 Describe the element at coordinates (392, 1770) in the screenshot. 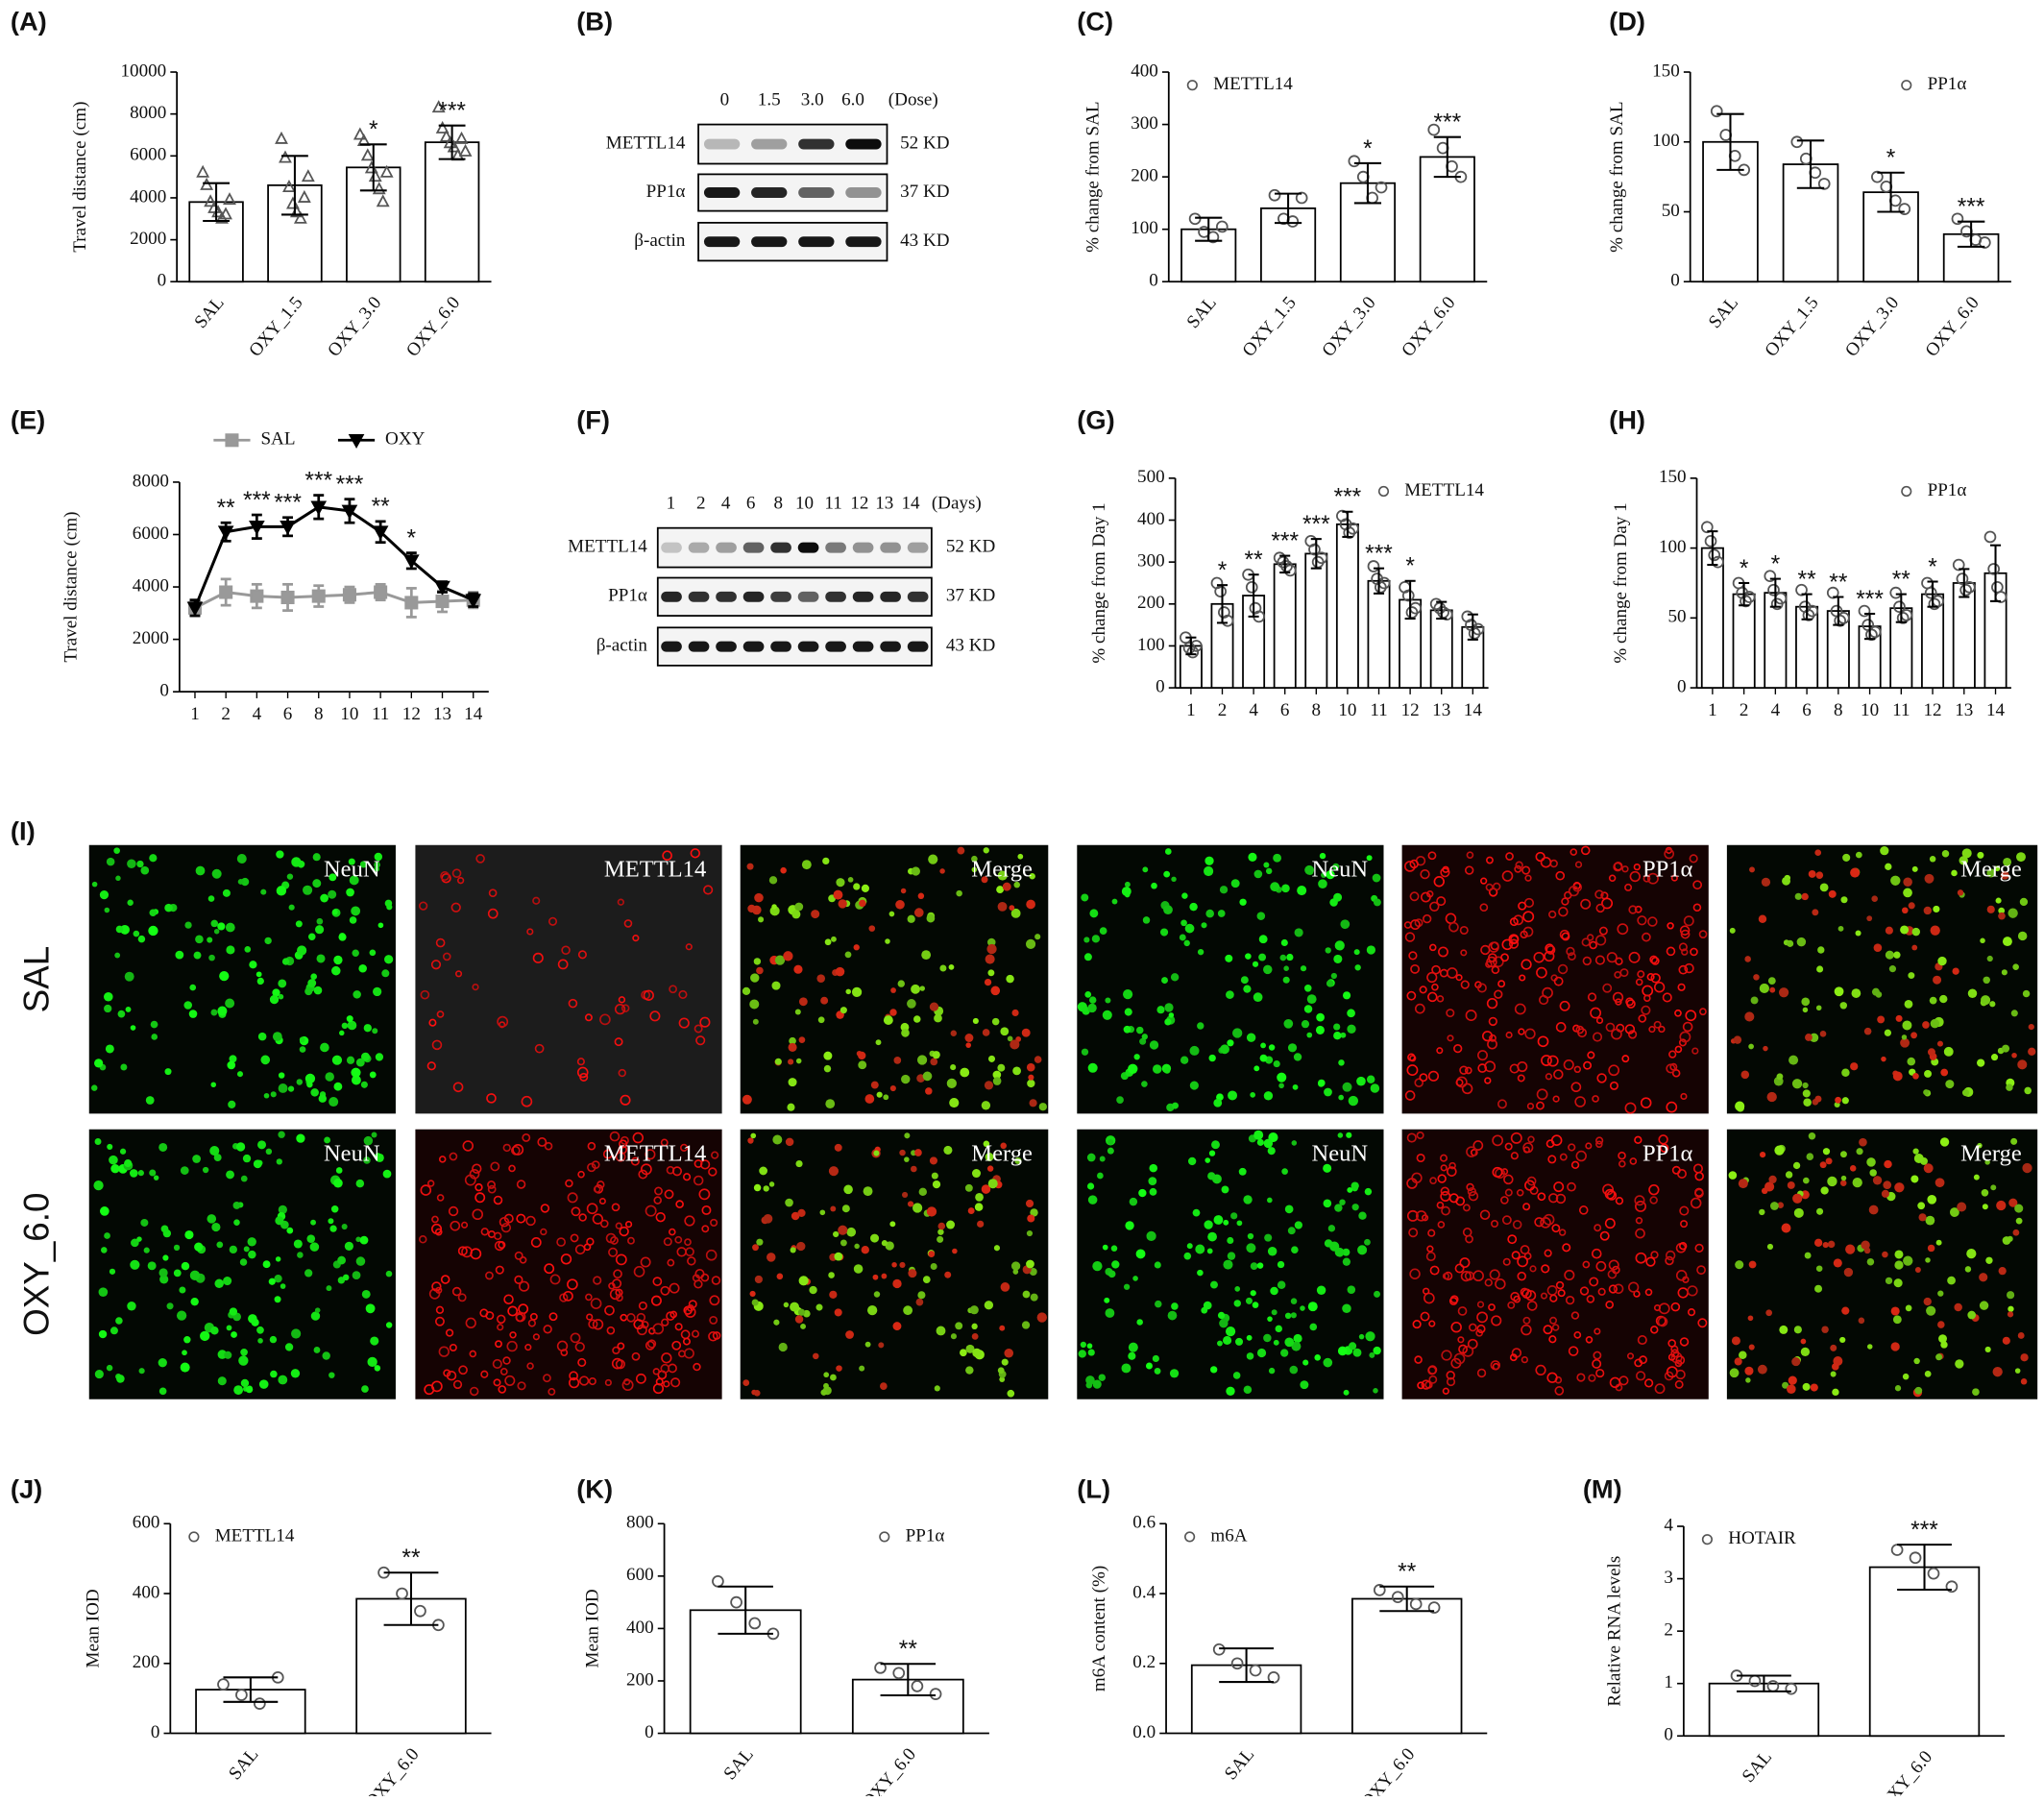

I see `x-tick-label: OXY_6.0` at that location.